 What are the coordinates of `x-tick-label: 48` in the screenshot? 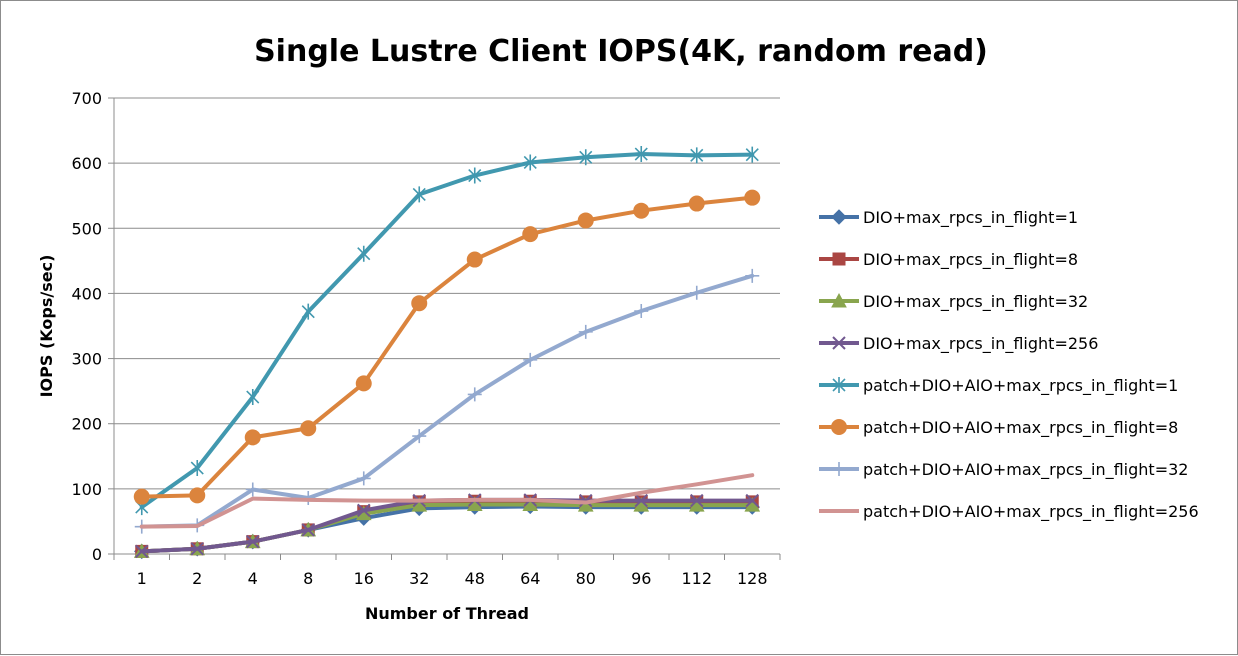 It's located at (475, 578).